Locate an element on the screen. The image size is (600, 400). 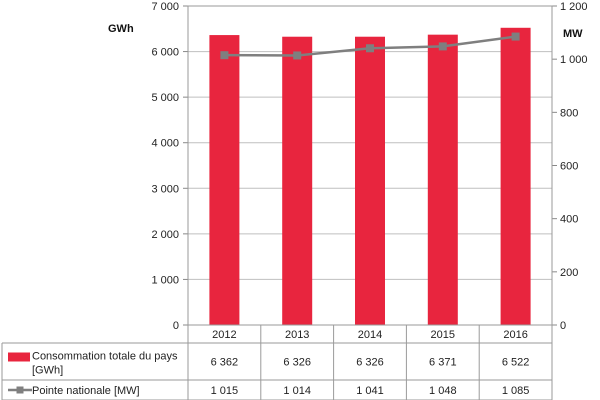
legend-key-marker is located at coordinates (20, 390).